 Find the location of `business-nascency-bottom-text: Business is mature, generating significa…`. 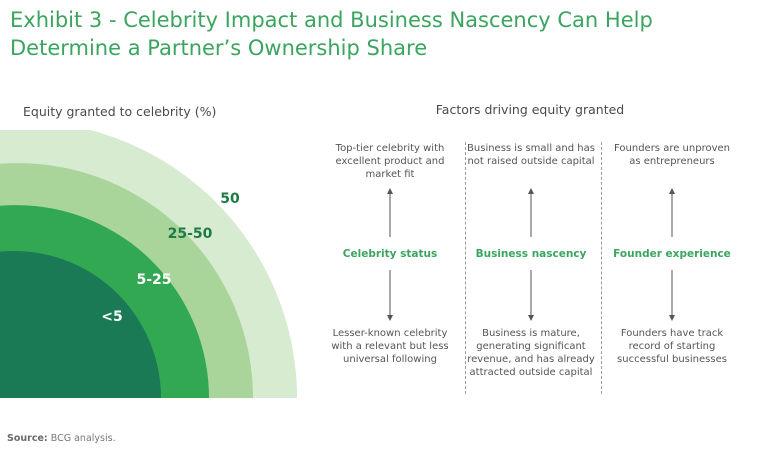

business-nascency-bottom-text: Business is mature, generating significa… is located at coordinates (531, 353).